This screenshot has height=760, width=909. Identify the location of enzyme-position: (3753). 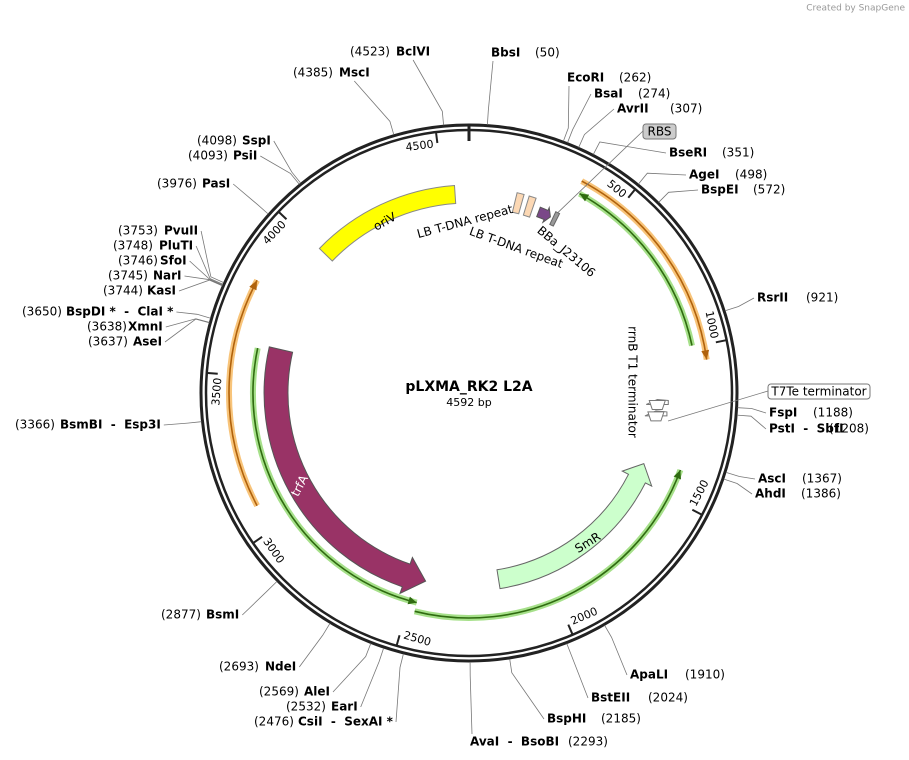
(138, 231).